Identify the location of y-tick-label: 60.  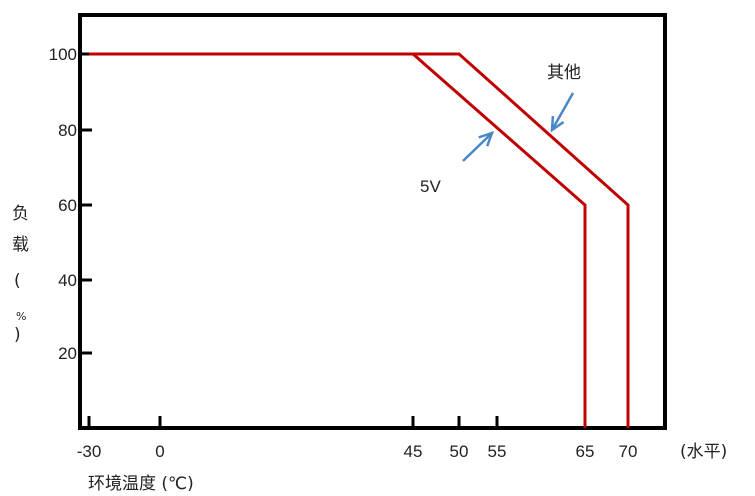
(67, 205).